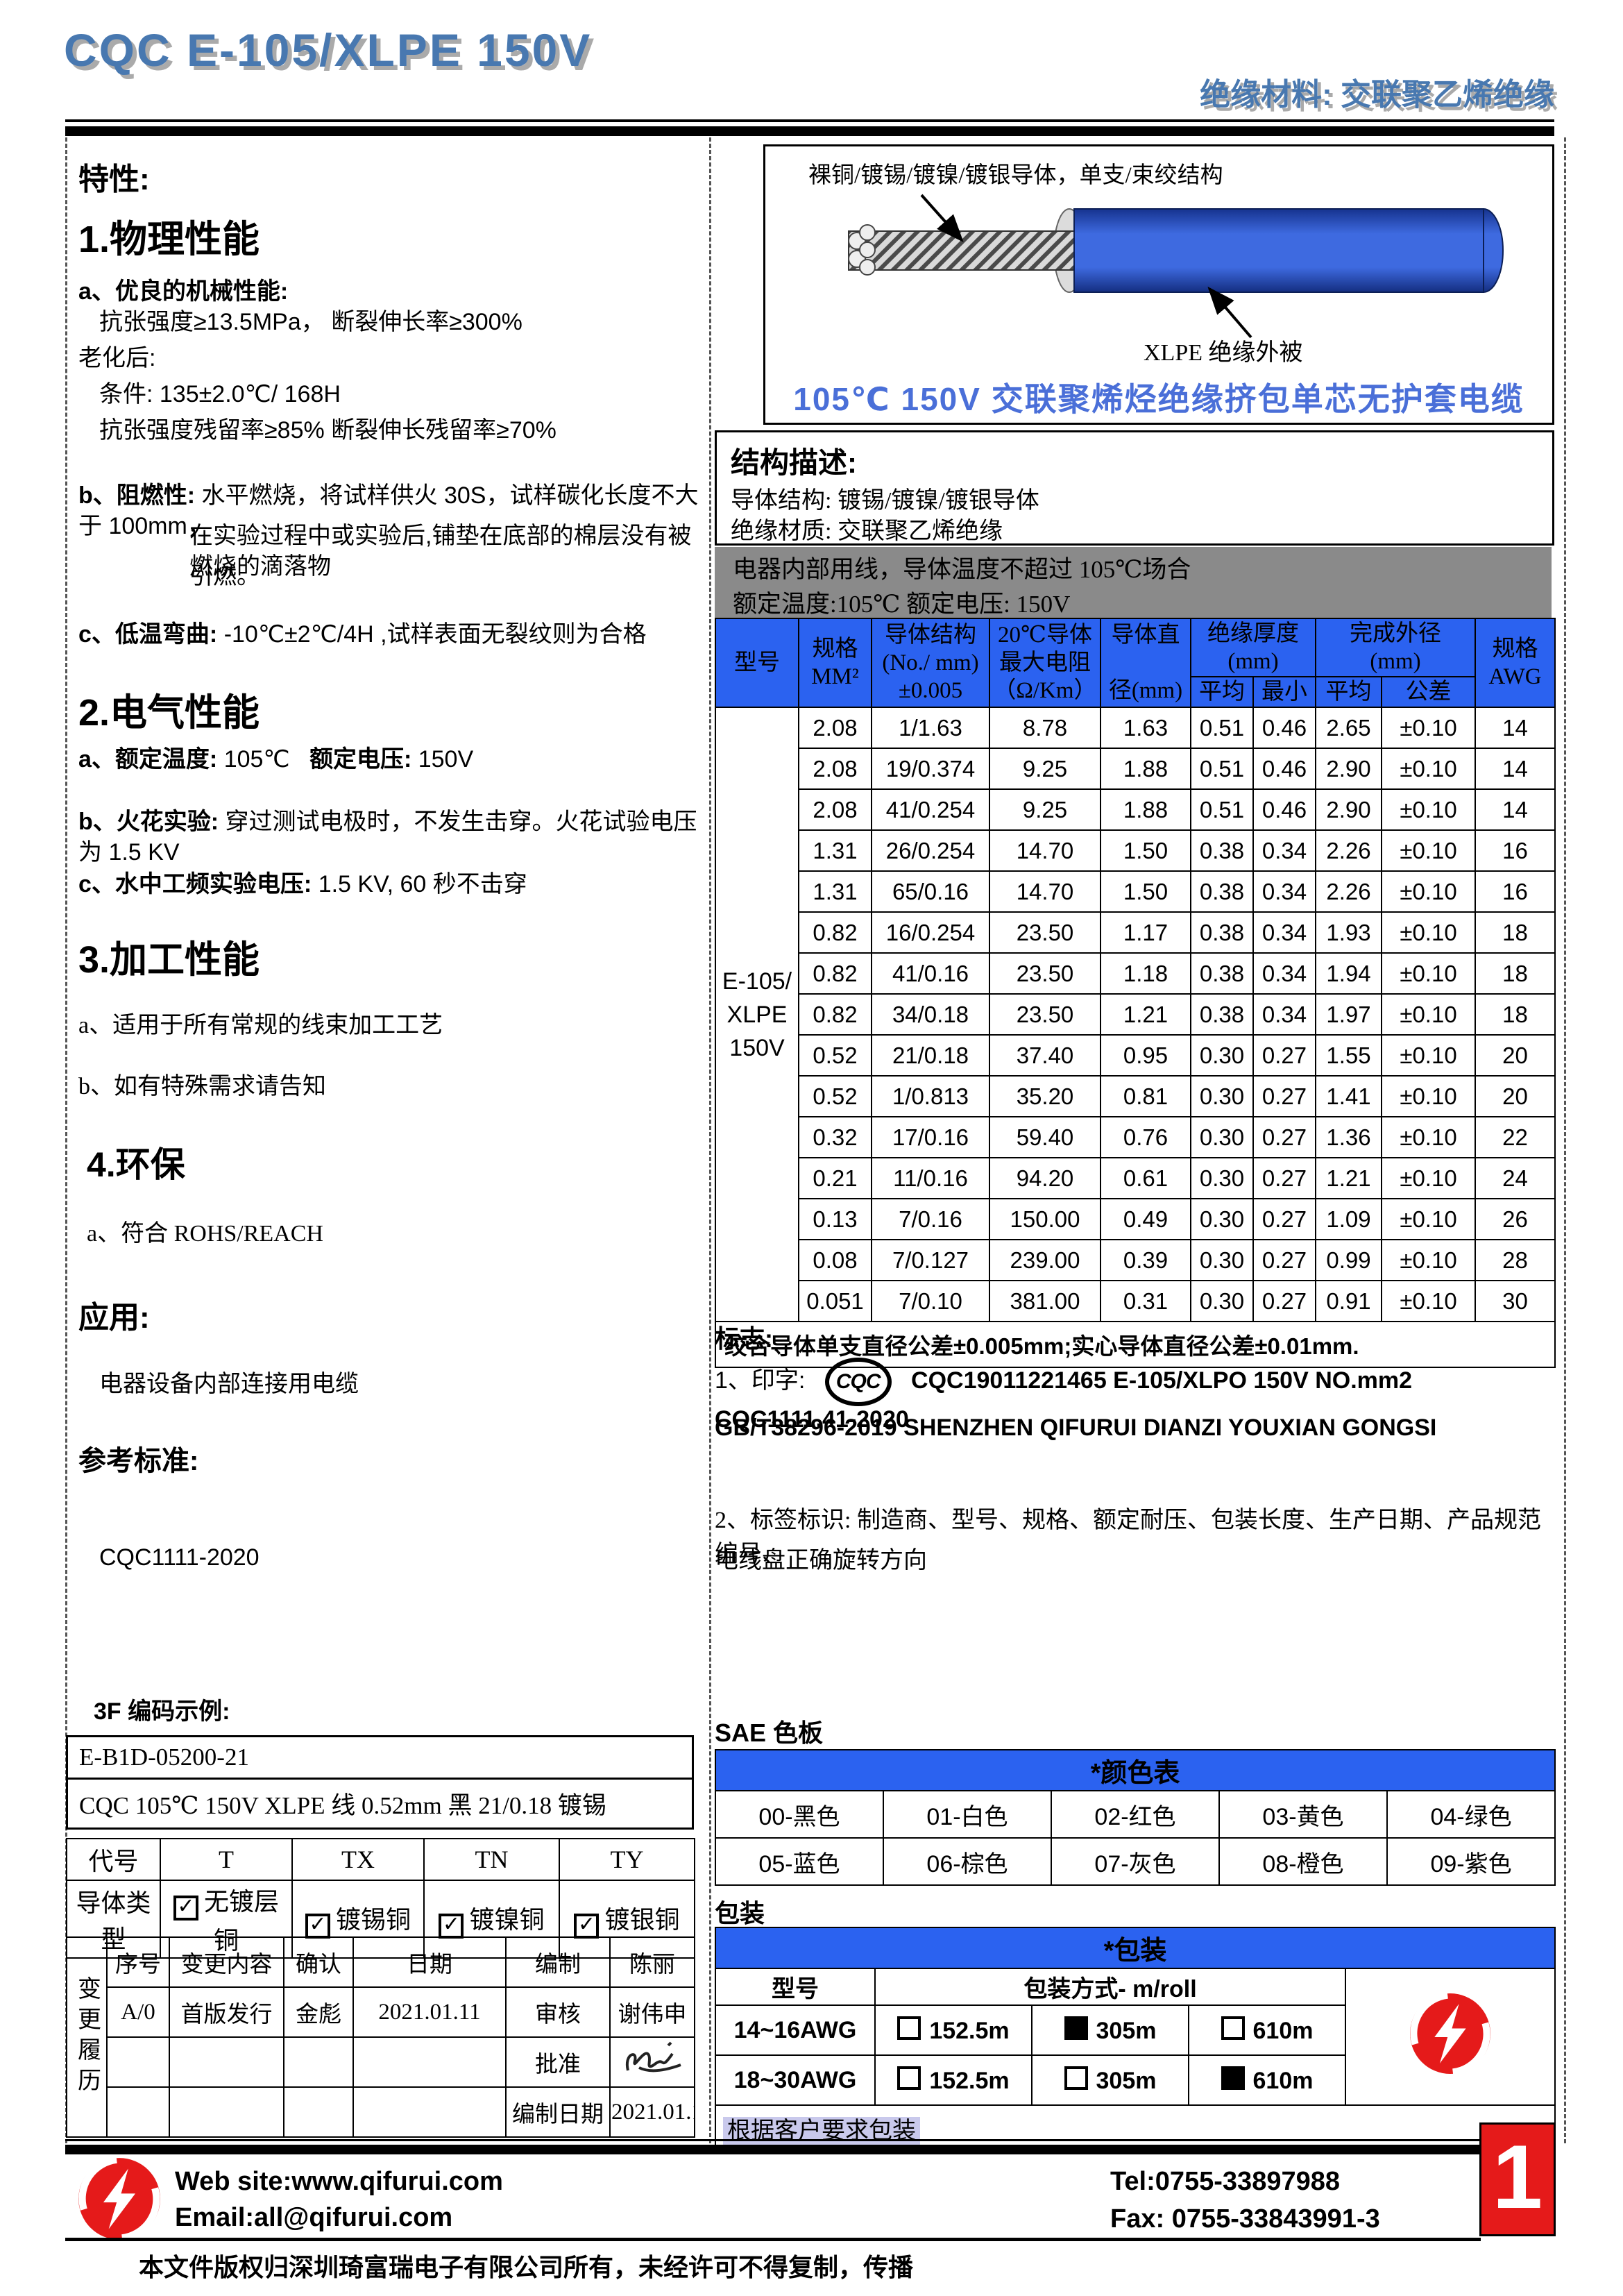  I want to click on color-01-white: 01-白色, so click(967, 1814).